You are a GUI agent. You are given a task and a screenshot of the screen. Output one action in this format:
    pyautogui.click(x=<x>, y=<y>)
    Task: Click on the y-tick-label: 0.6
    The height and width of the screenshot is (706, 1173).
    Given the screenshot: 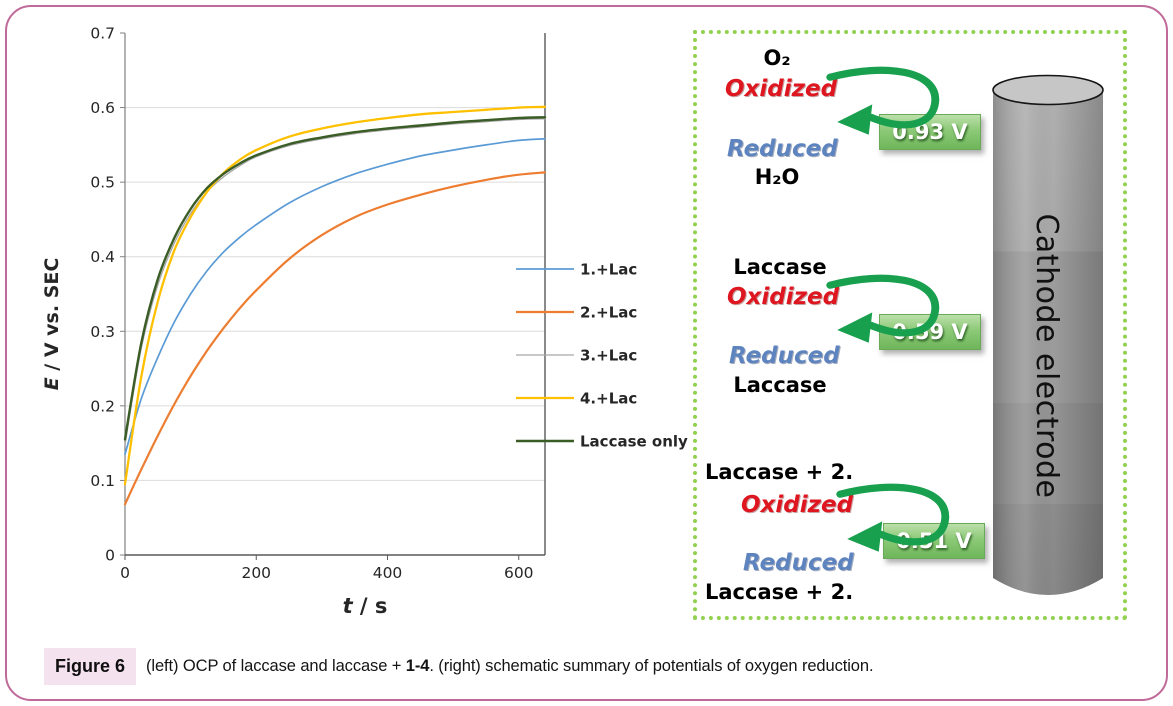 What is the action you would take?
    pyautogui.click(x=102, y=108)
    